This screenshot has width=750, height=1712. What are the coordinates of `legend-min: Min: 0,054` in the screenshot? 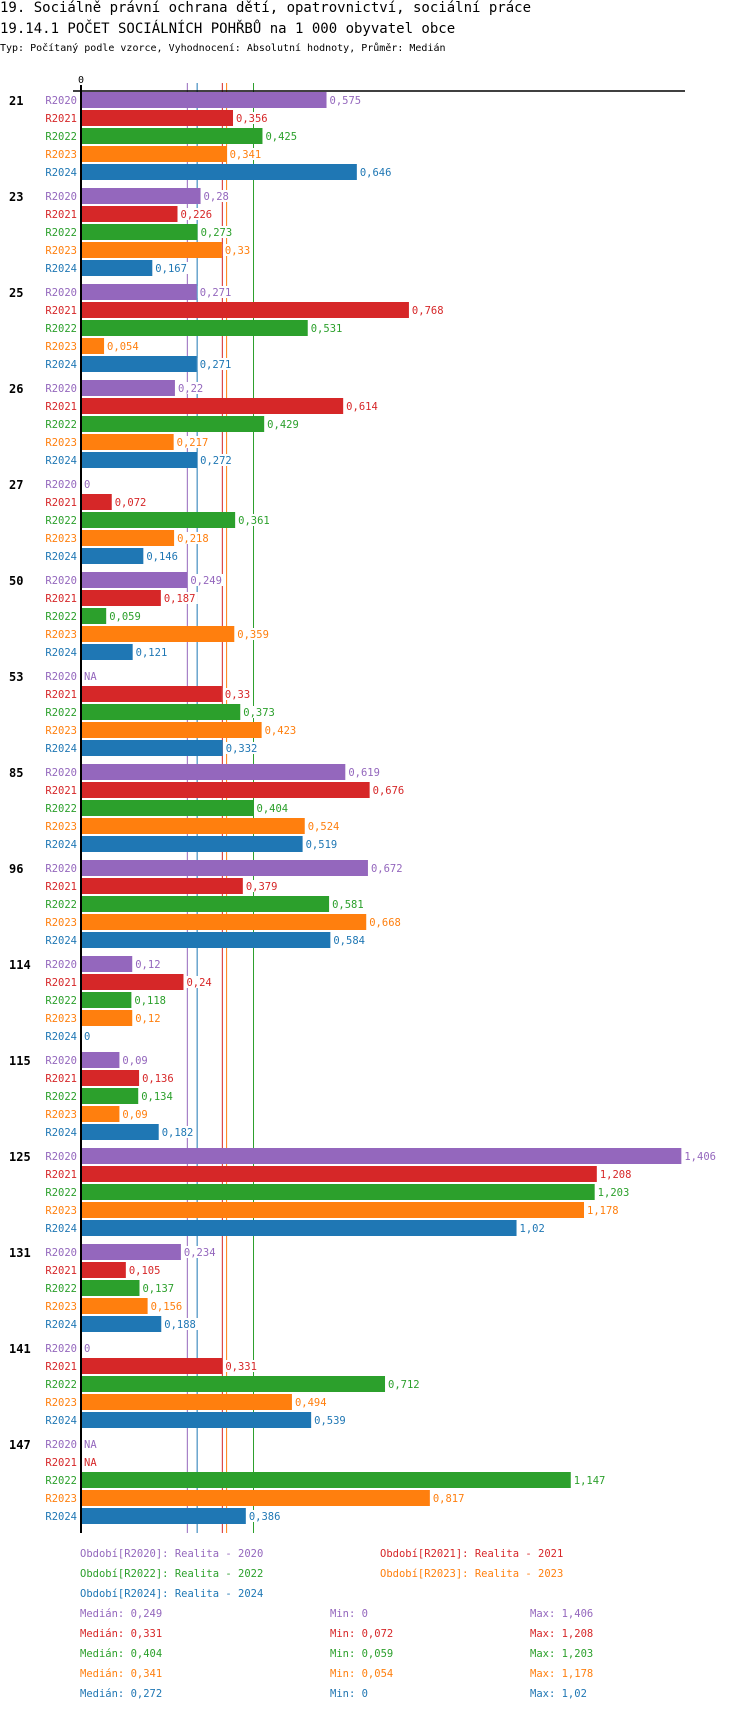 It's located at (362, 1674).